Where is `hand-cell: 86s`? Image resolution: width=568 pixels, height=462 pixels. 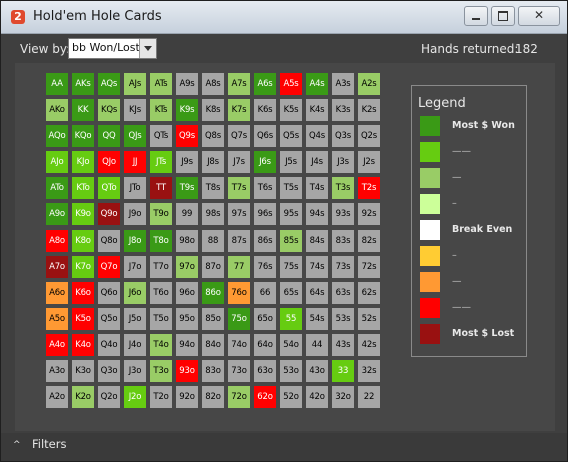
hand-cell: 86s is located at coordinates (265, 240).